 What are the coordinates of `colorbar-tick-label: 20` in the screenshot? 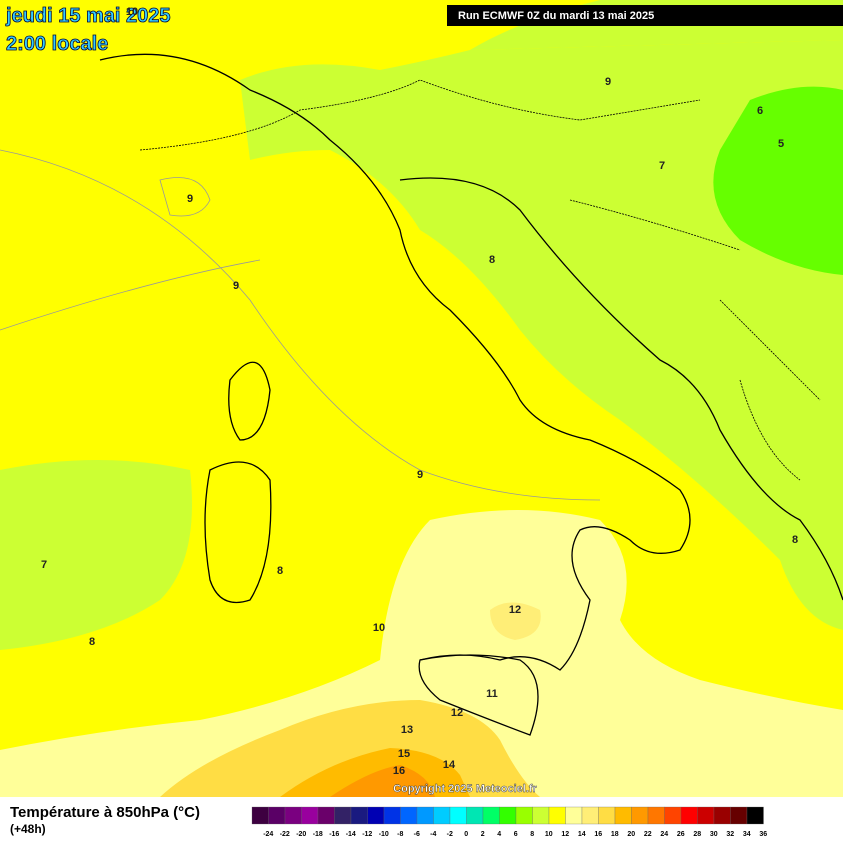 It's located at (631, 834).